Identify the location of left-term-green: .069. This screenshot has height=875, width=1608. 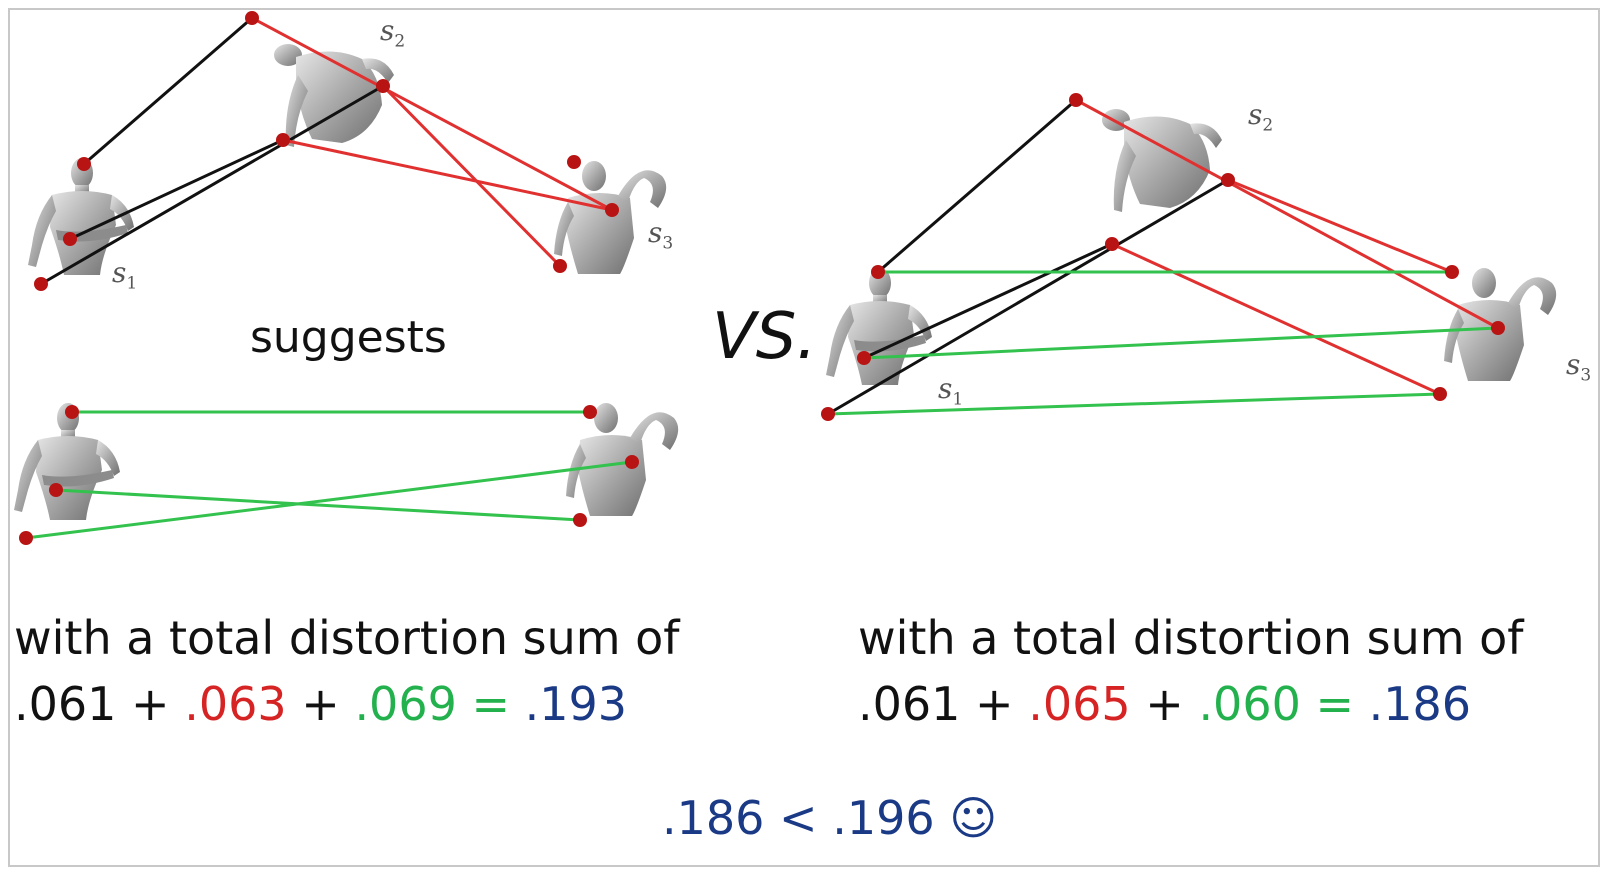
(405, 704).